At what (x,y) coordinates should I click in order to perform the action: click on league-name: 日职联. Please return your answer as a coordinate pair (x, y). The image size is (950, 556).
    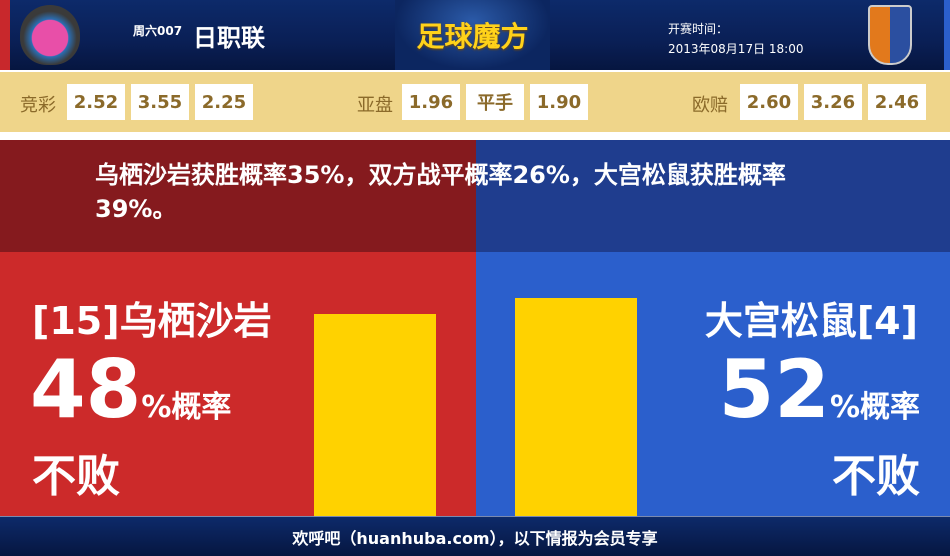
    Looking at the image, I should click on (229, 38).